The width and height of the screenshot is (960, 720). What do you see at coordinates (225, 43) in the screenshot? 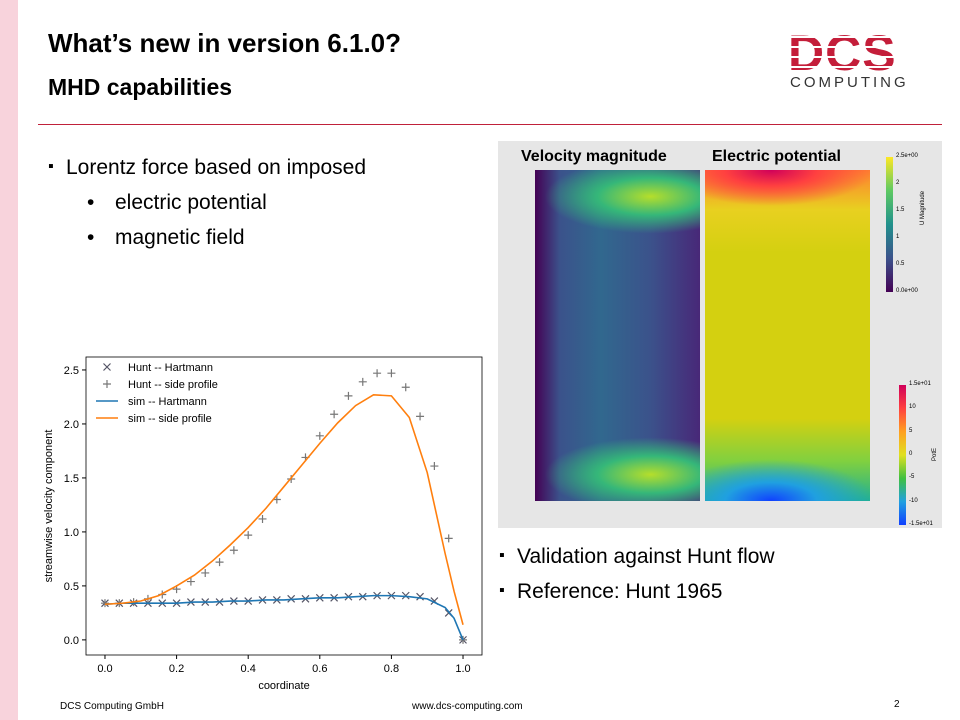
I see `title: What’s new in version 6.1.0?` at bounding box center [225, 43].